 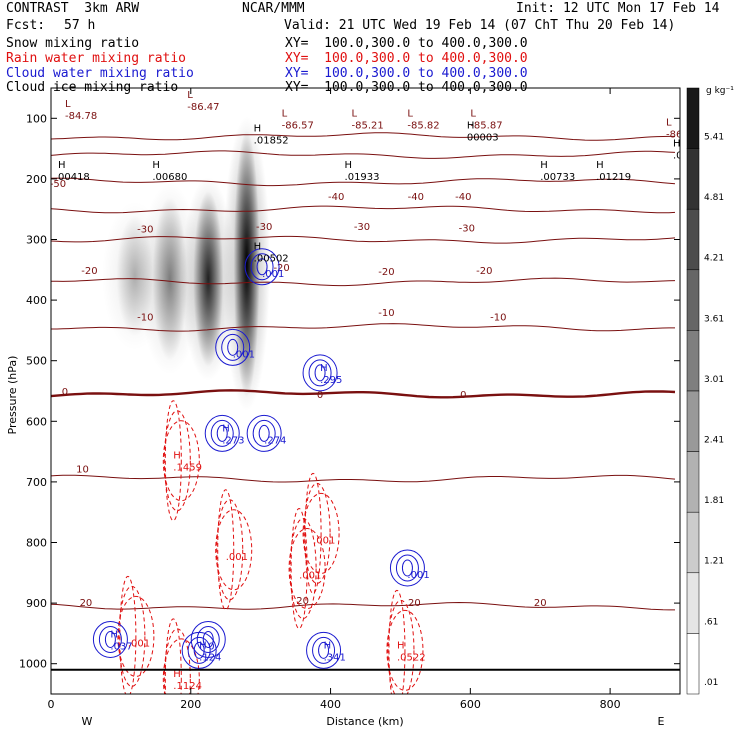 What do you see at coordinates (36, 421) in the screenshot?
I see `y-tick-label: 600` at bounding box center [36, 421].